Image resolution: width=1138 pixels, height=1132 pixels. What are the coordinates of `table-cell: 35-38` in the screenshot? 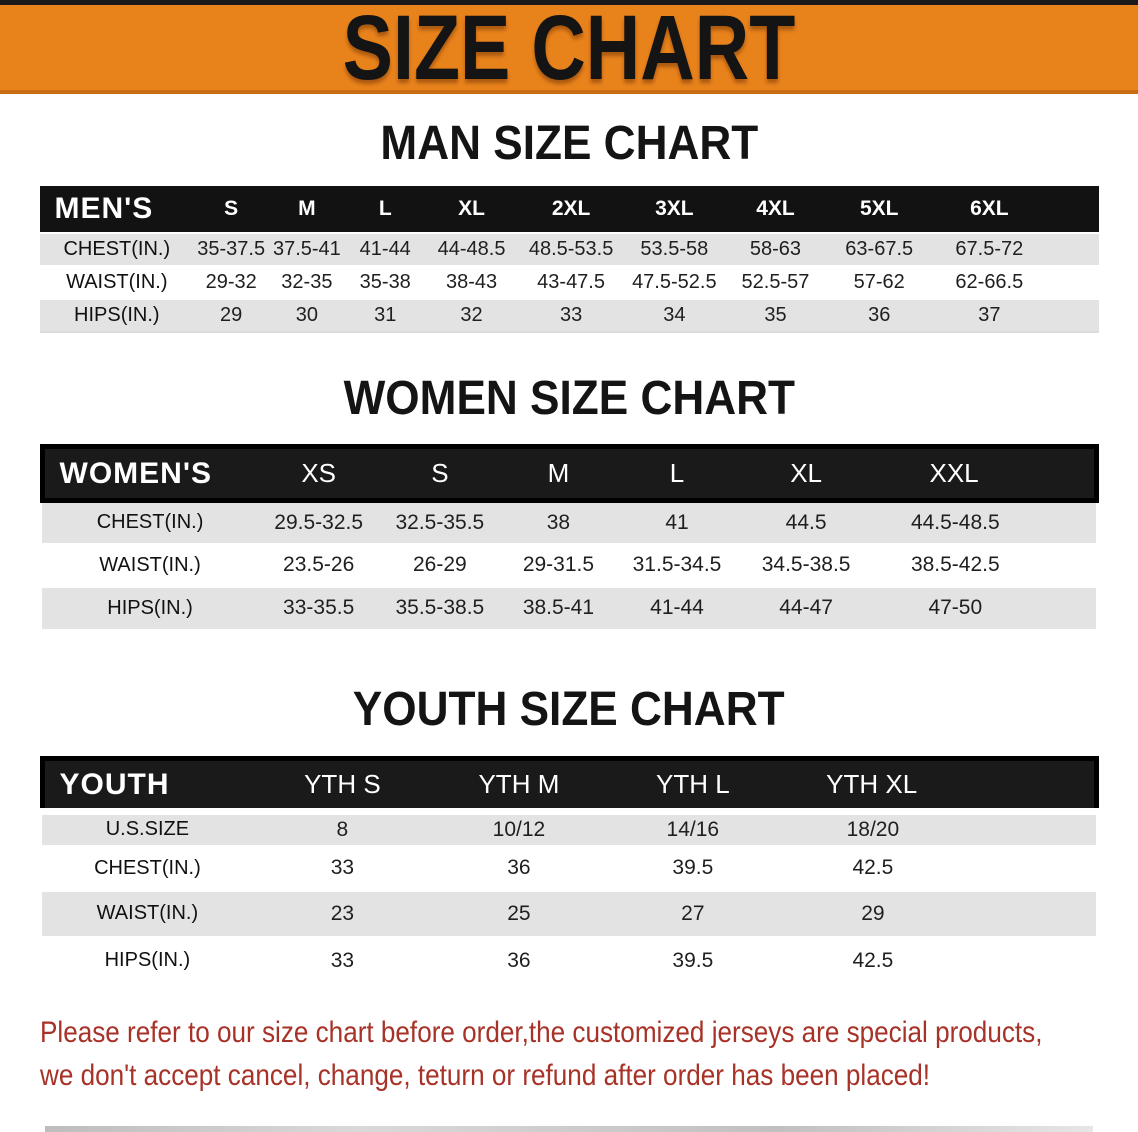 It's located at (385, 282).